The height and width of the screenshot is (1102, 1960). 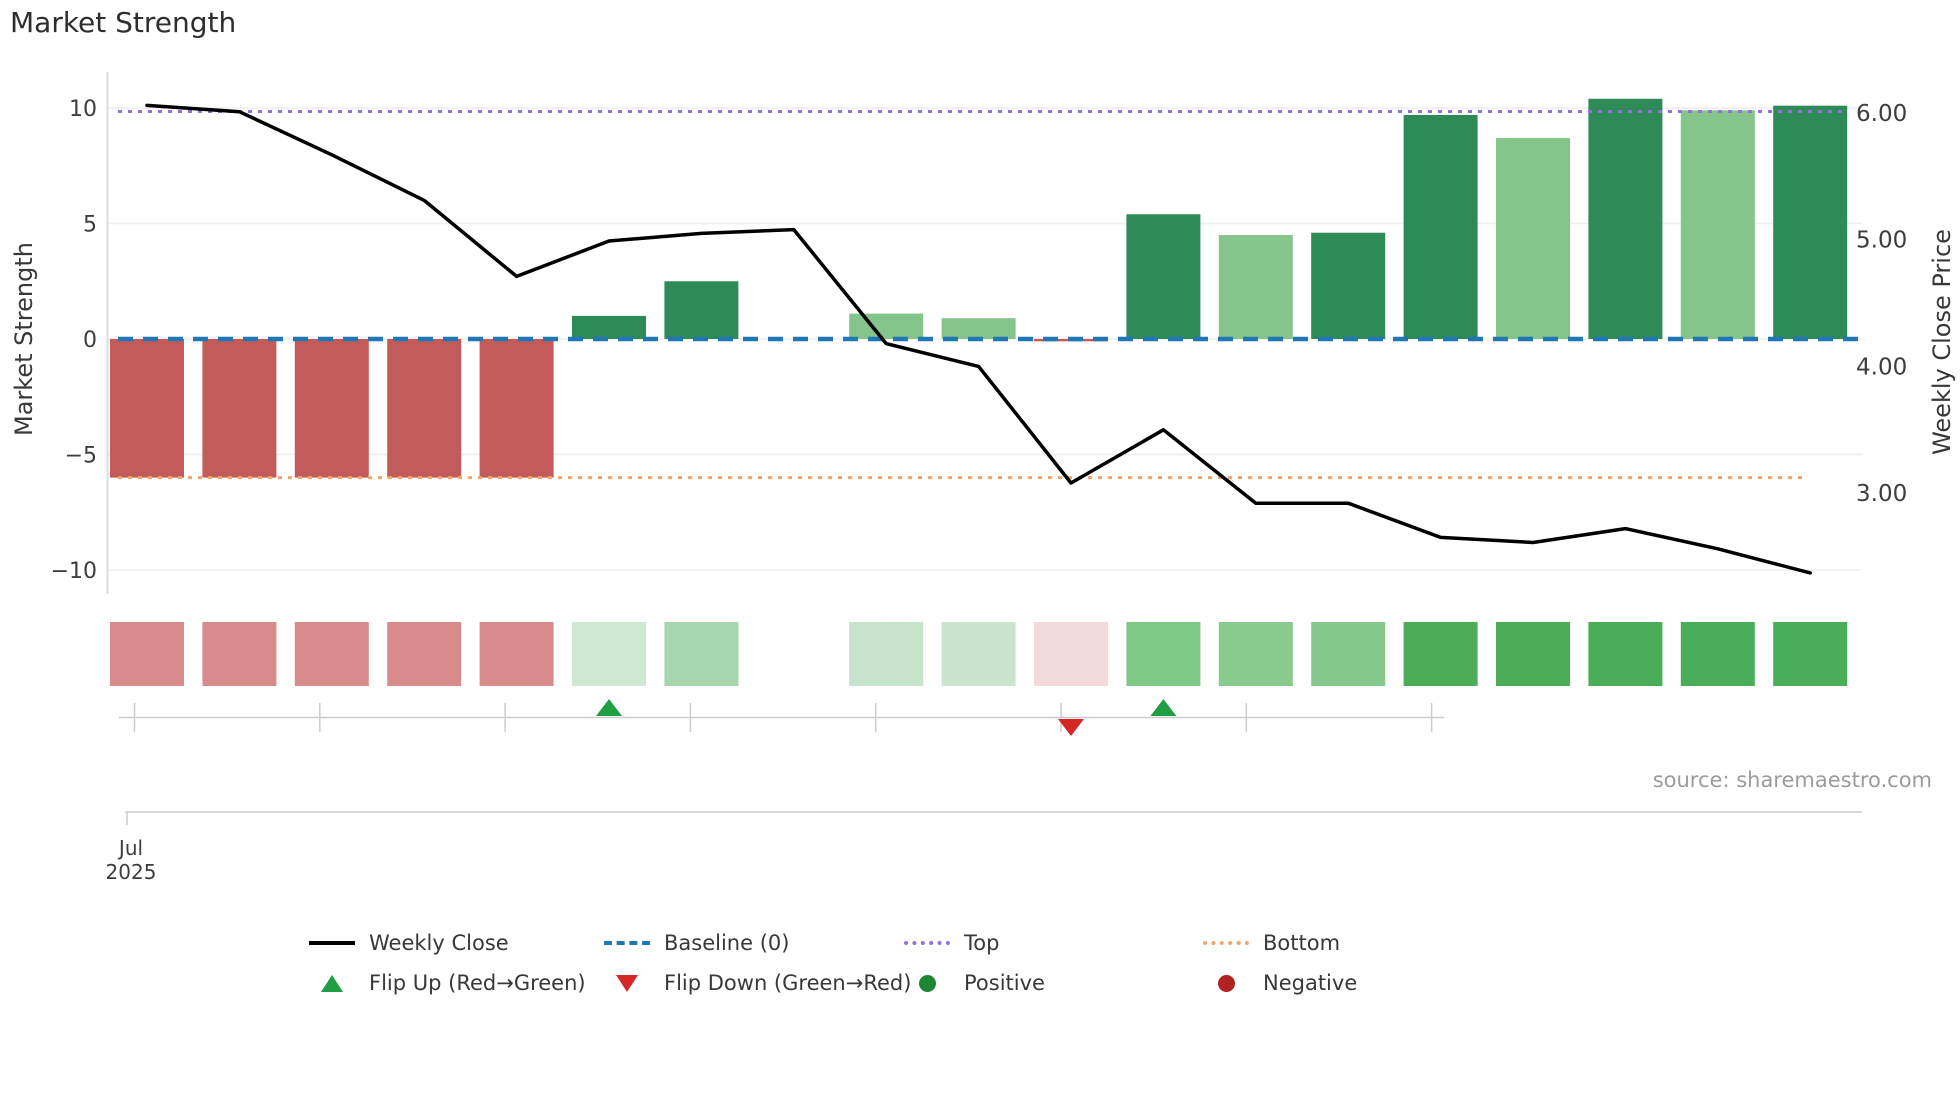 I want to click on legend-item: Positive, so click(x=974, y=983).